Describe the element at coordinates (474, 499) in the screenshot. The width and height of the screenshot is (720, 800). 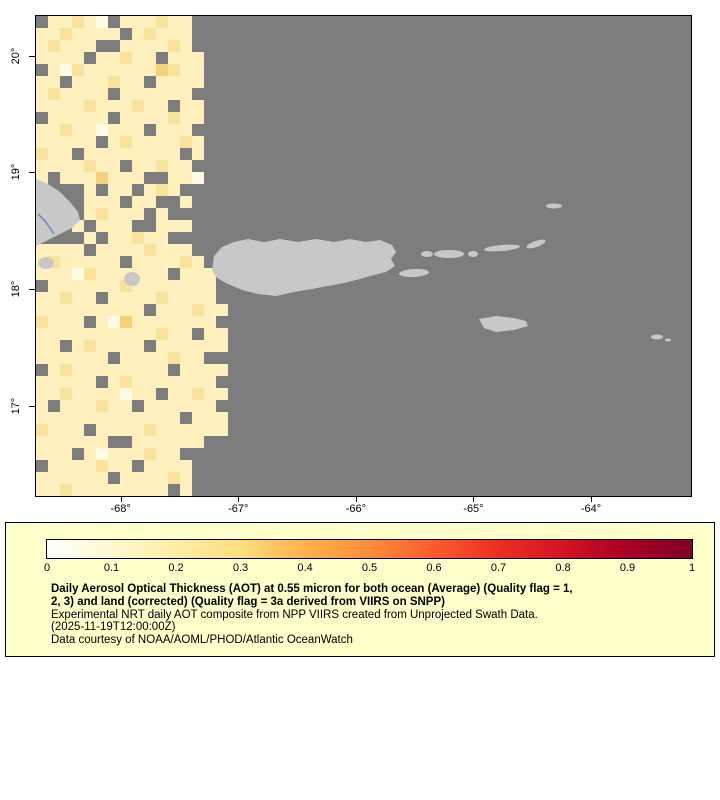
I see `x-axis-tick` at that location.